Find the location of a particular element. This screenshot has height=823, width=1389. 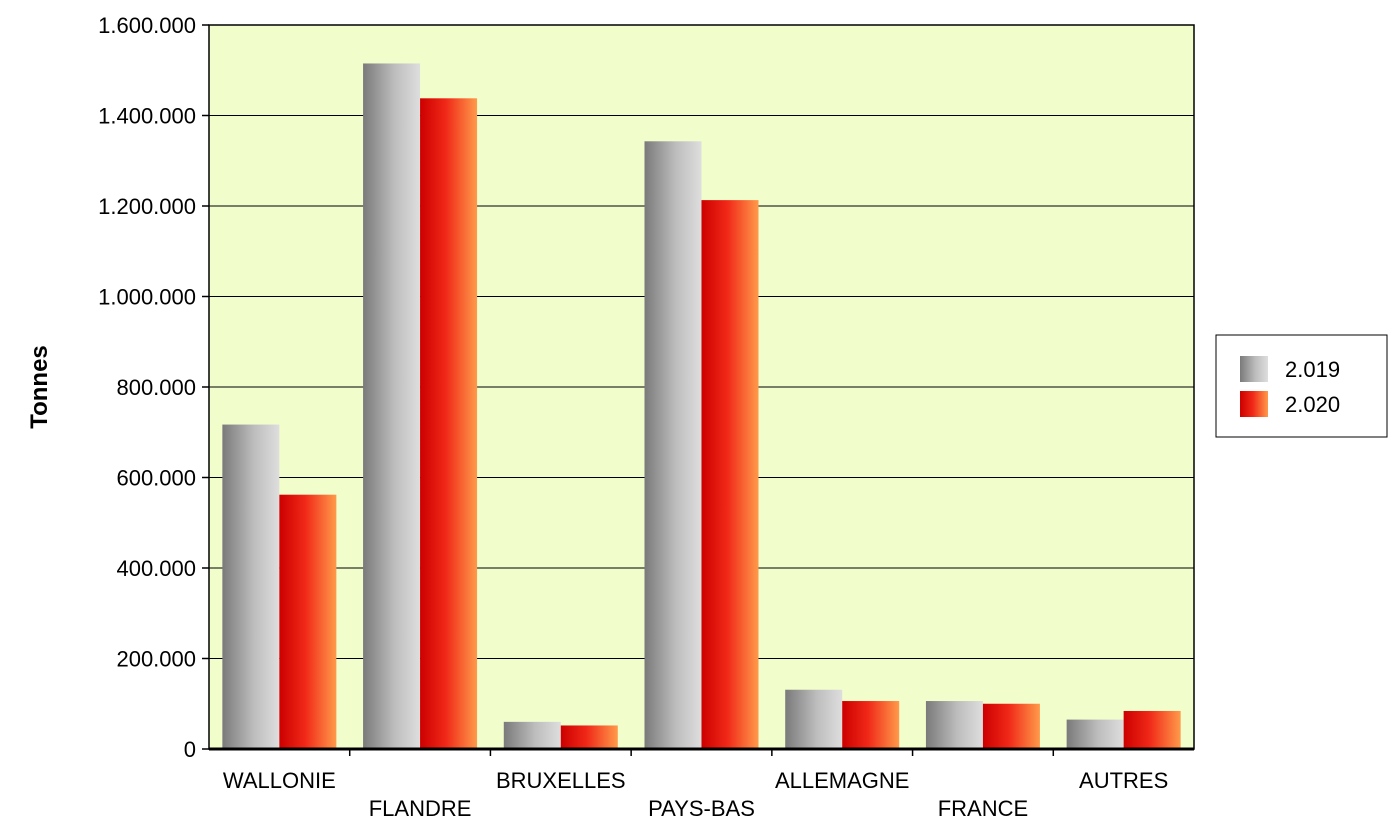

x-tick-label: FLANDRE is located at coordinates (420, 808).